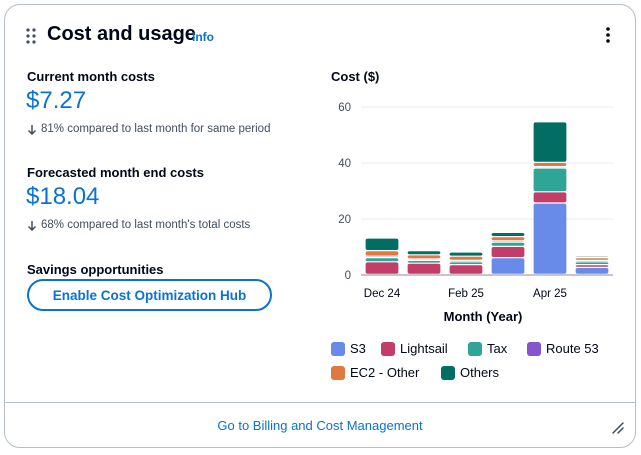 The width and height of the screenshot is (641, 455). What do you see at coordinates (550, 294) in the screenshot?
I see `x-tick-label: Apr 25` at bounding box center [550, 294].